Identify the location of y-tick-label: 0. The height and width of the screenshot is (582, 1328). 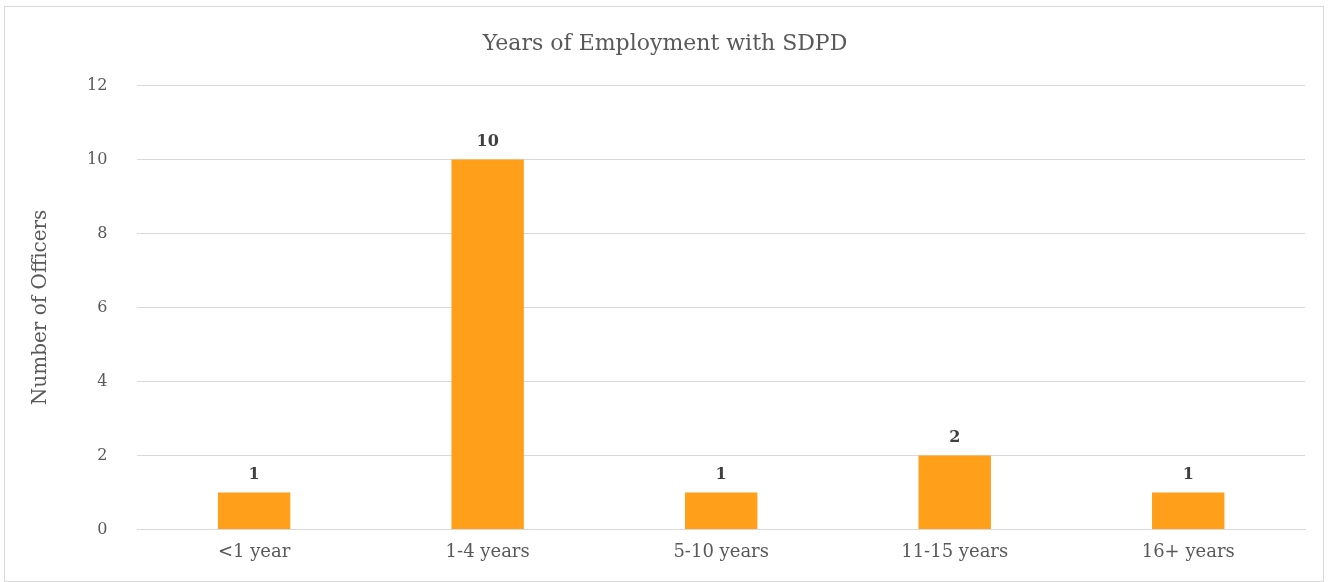
(102, 528).